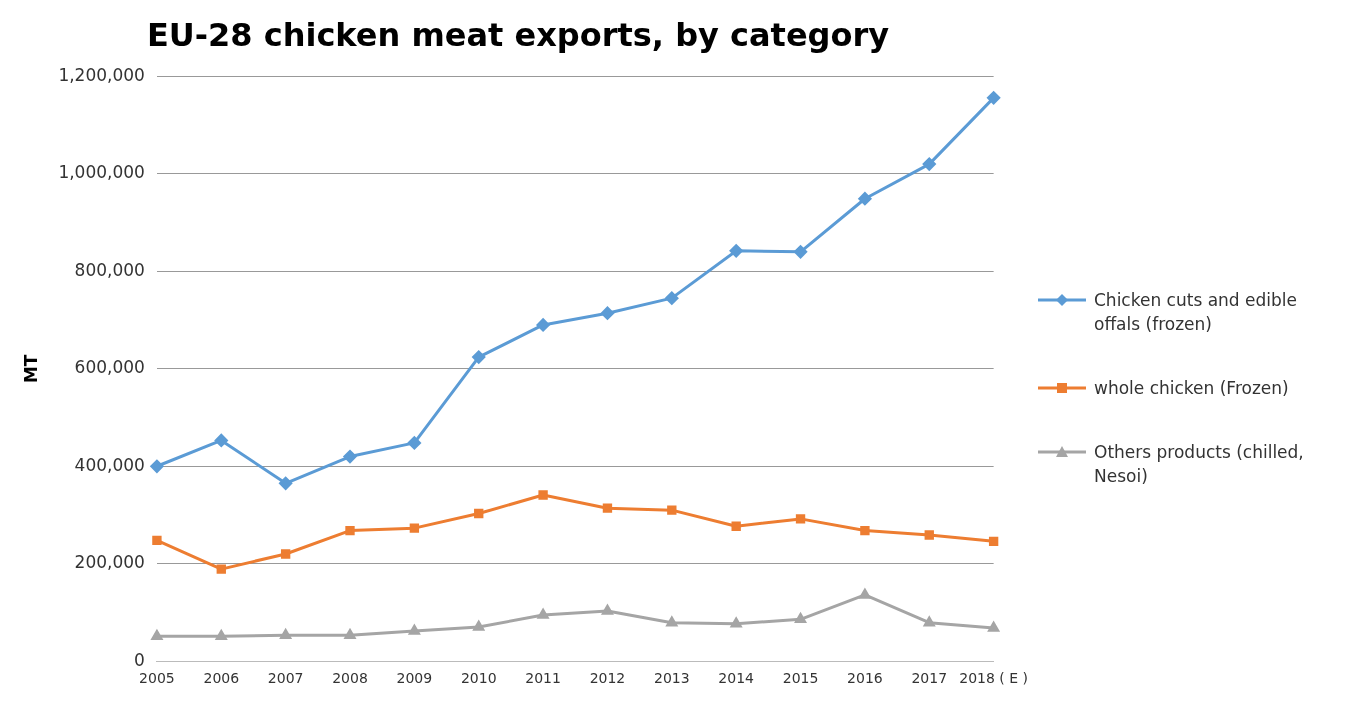 This screenshot has width=1364, height=723. Describe the element at coordinates (109, 269) in the screenshot. I see `y-tick-label: 800,000` at that location.